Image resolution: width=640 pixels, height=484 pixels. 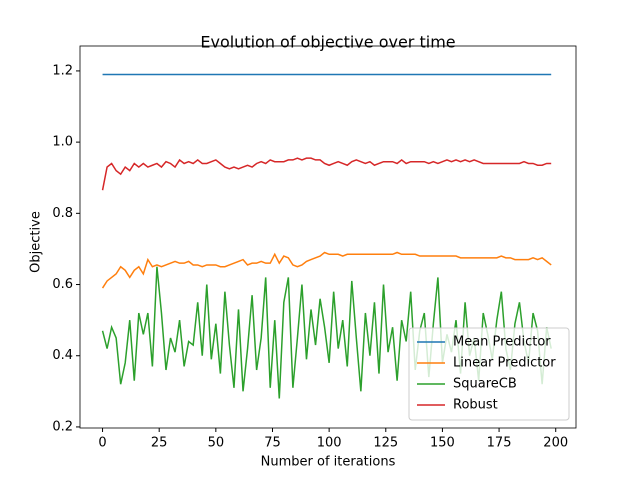 I want to click on y-tick-label: 0.2, so click(x=62, y=426).